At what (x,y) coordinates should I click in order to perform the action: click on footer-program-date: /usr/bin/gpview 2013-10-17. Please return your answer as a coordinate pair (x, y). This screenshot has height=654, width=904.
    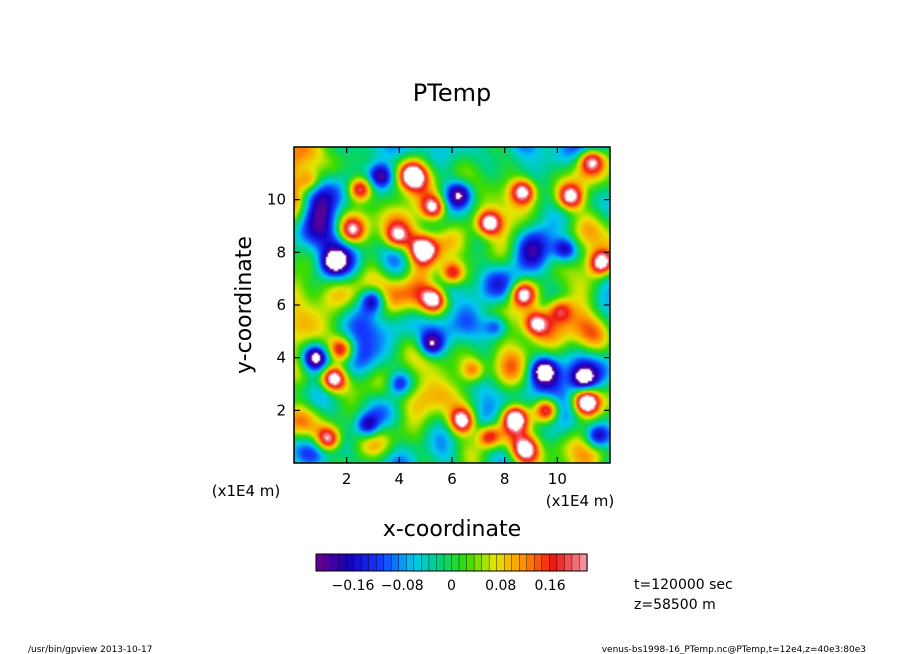
    Looking at the image, I should click on (90, 649).